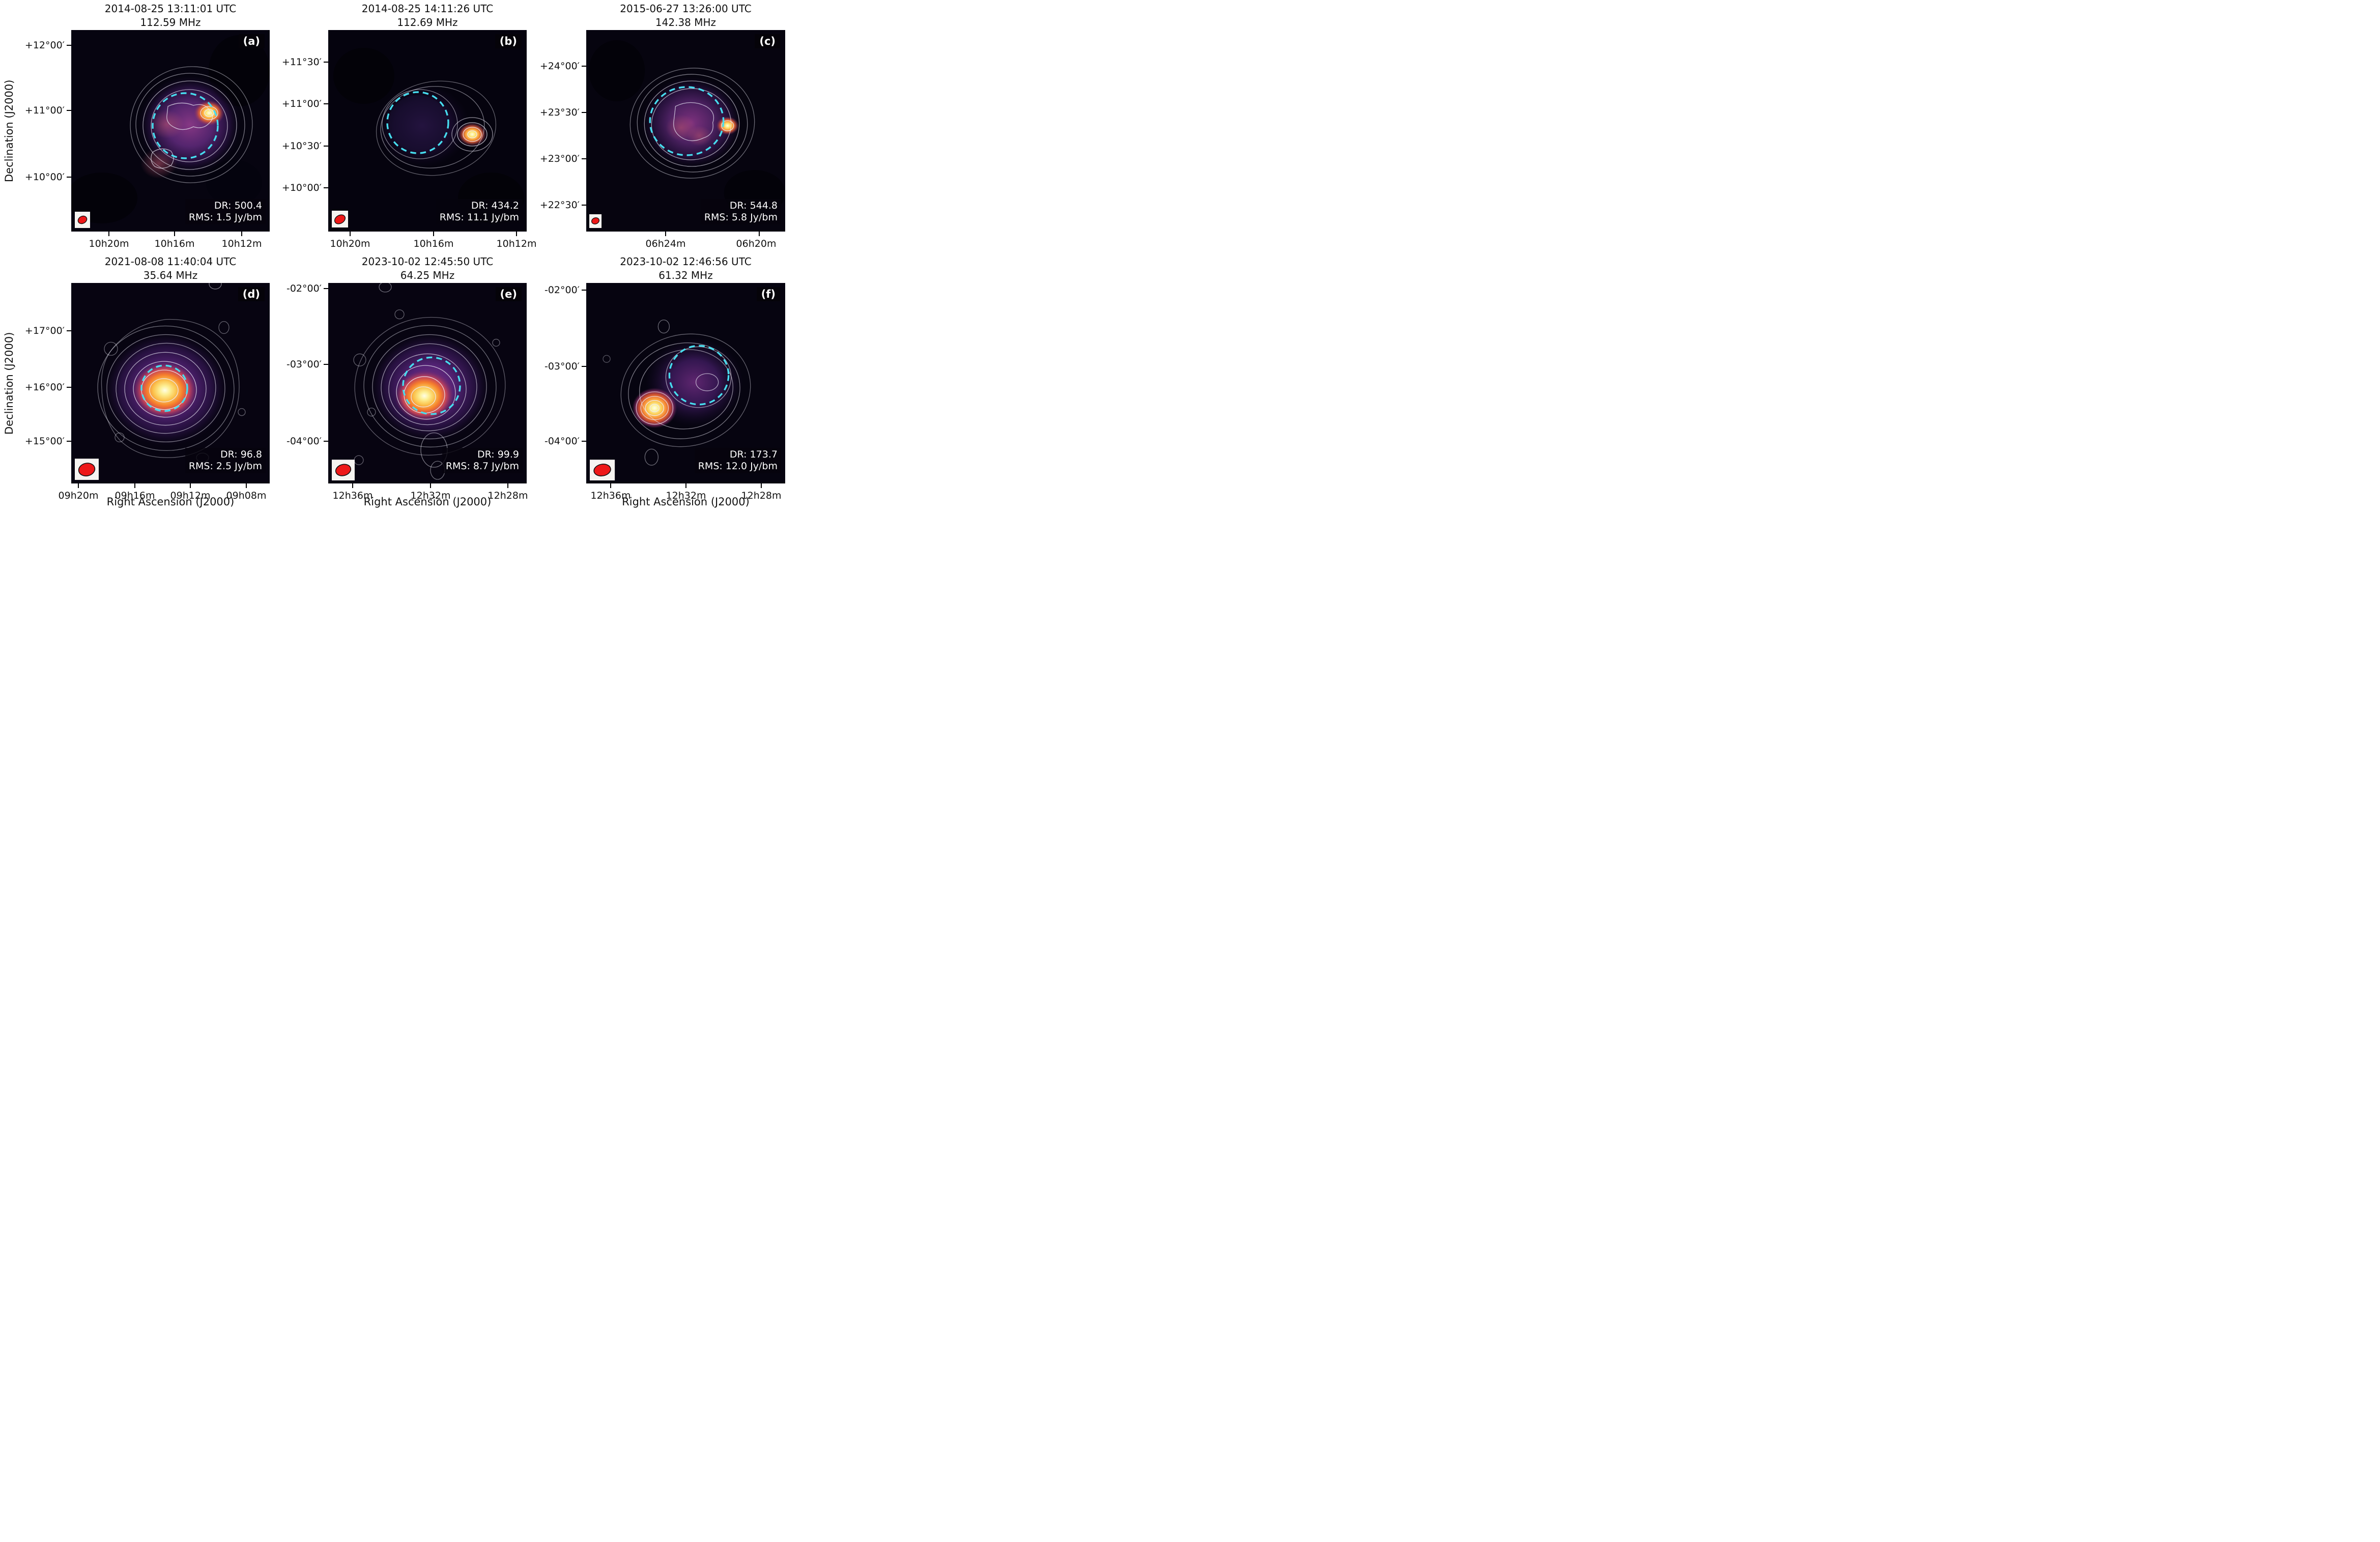  What do you see at coordinates (225, 217) in the screenshot?
I see `panel-a-rms: RMS: 1.5 Jy/bm` at bounding box center [225, 217].